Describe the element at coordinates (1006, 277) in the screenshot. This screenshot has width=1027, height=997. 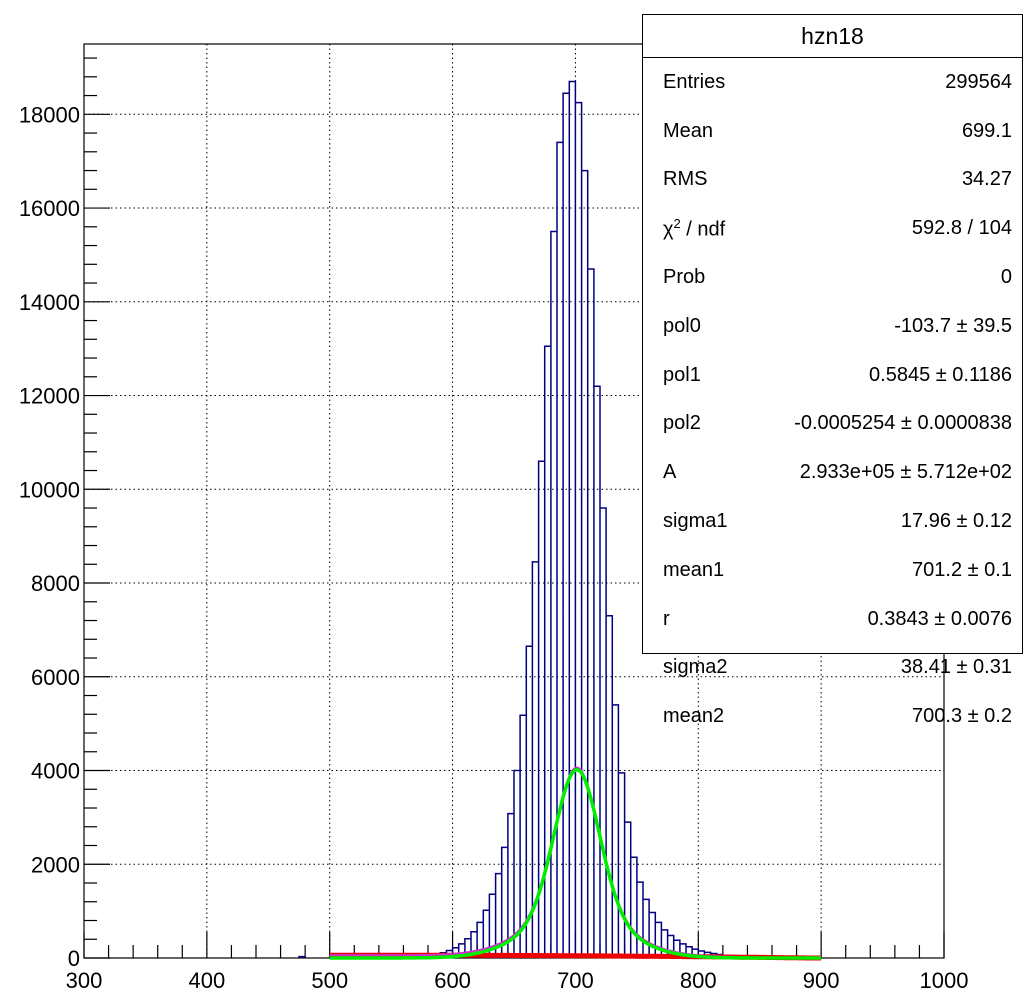
I see `stats-value: 0` at that location.